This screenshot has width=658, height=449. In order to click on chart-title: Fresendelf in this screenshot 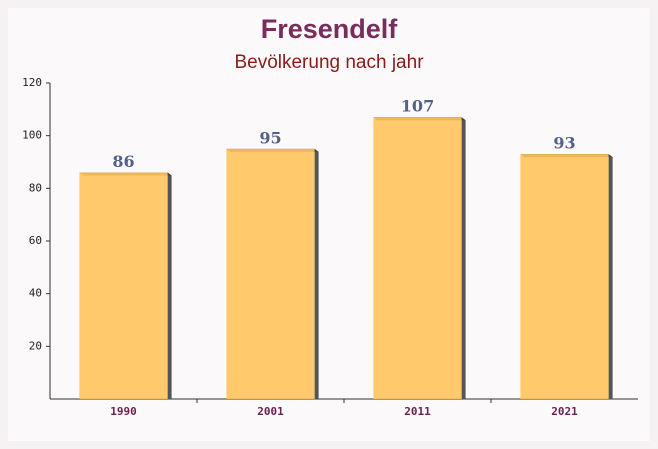, I will do `click(330, 29)`.